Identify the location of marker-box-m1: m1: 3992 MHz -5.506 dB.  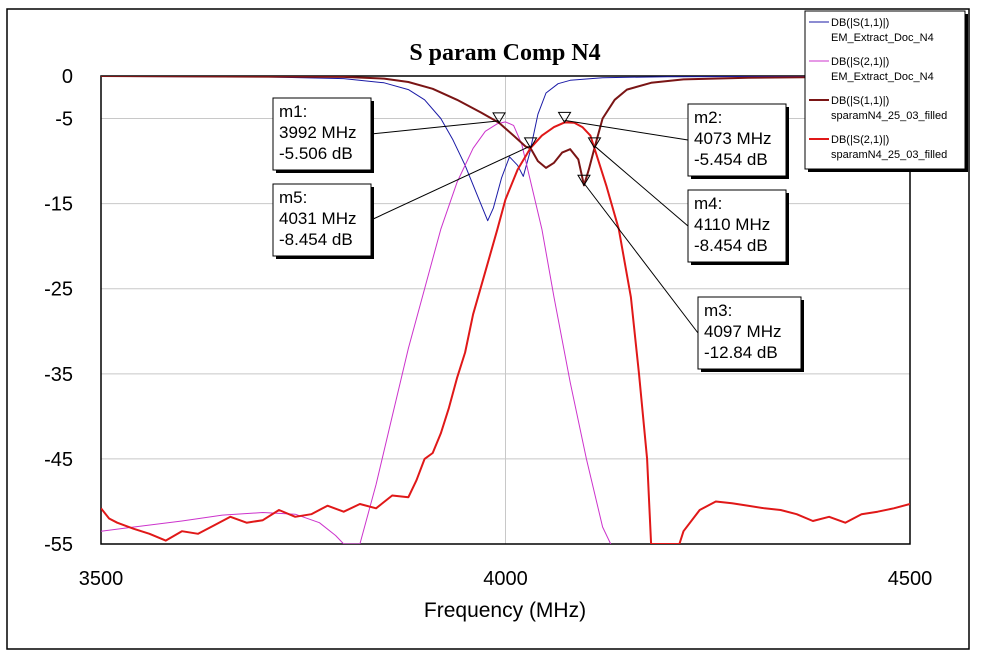
(323, 135).